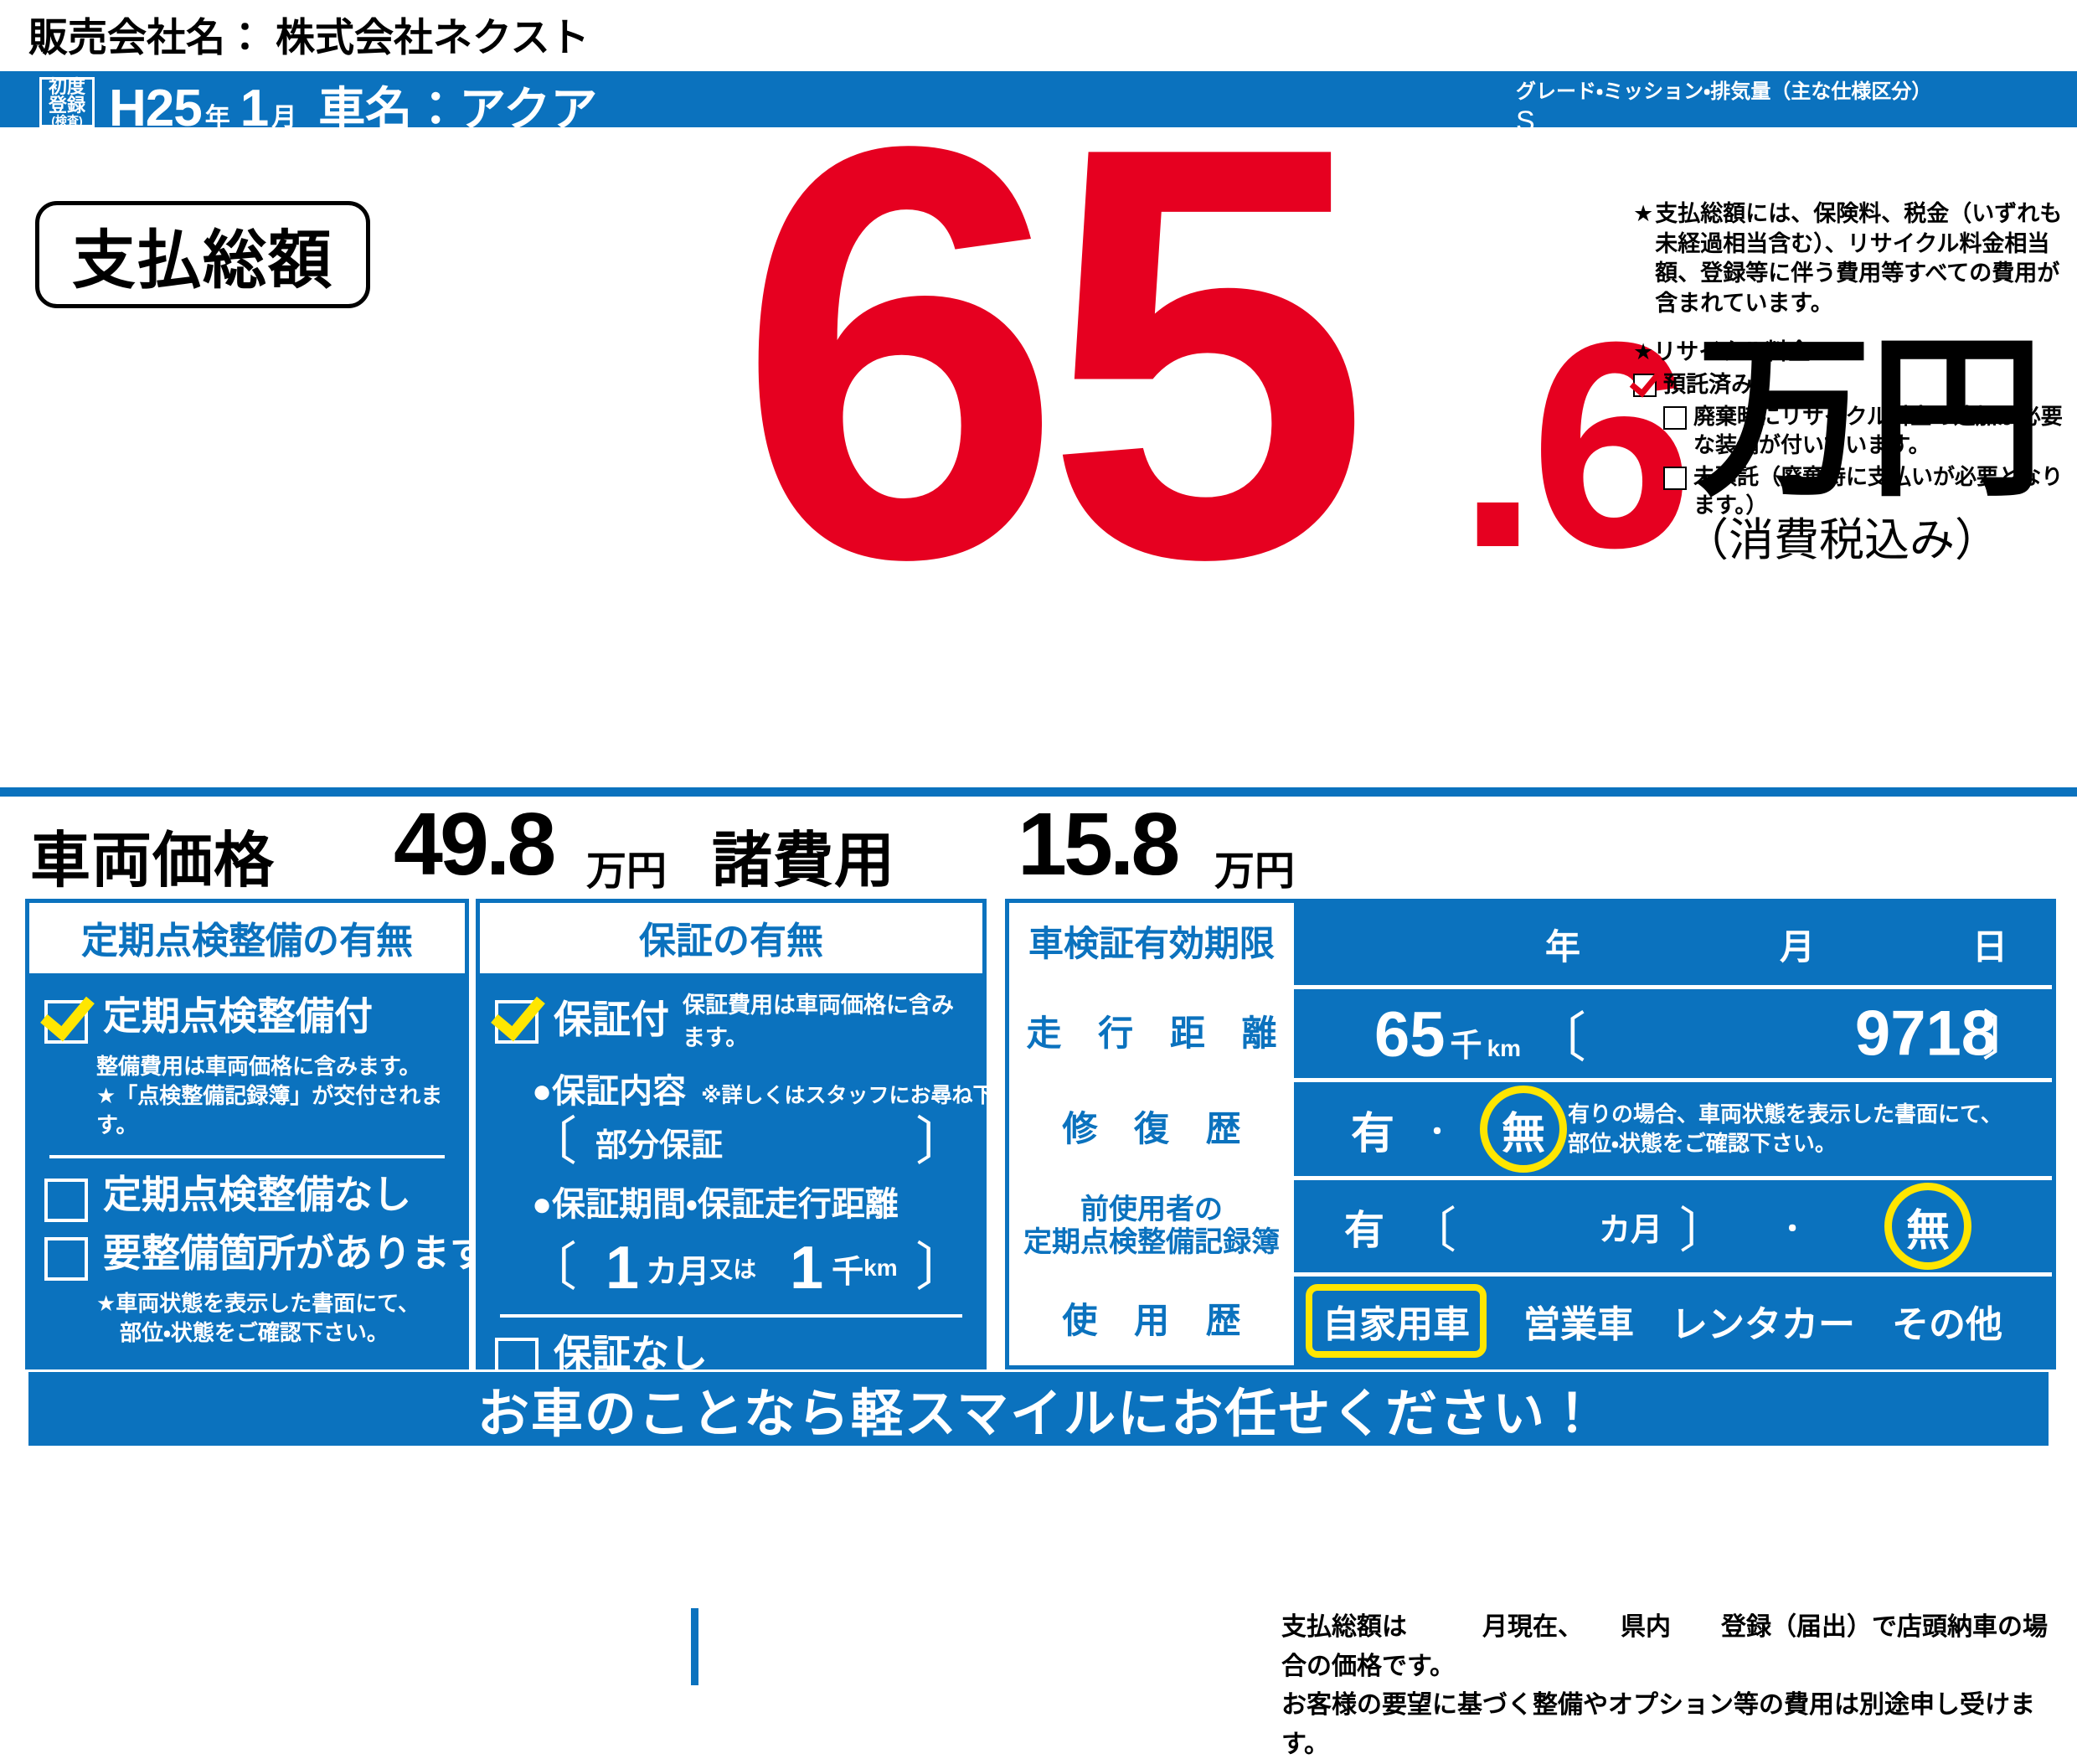  Describe the element at coordinates (247, 1020) in the screenshot. I see `inspection-option-included: 定期点検整備付` at that location.